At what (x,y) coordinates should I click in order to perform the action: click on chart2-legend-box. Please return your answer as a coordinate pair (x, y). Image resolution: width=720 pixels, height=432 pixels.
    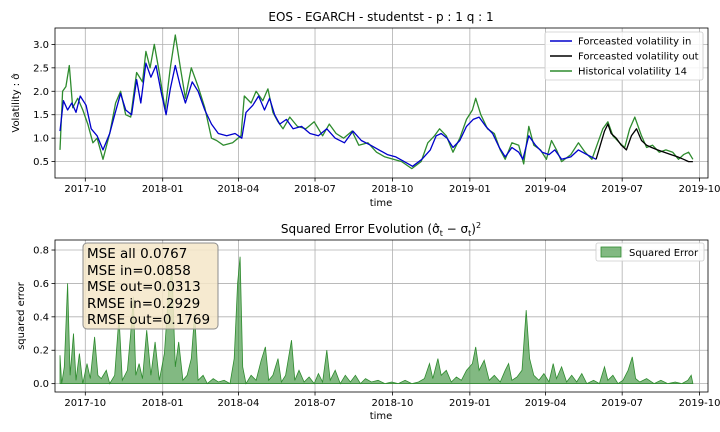
    Looking at the image, I should click on (650, 252).